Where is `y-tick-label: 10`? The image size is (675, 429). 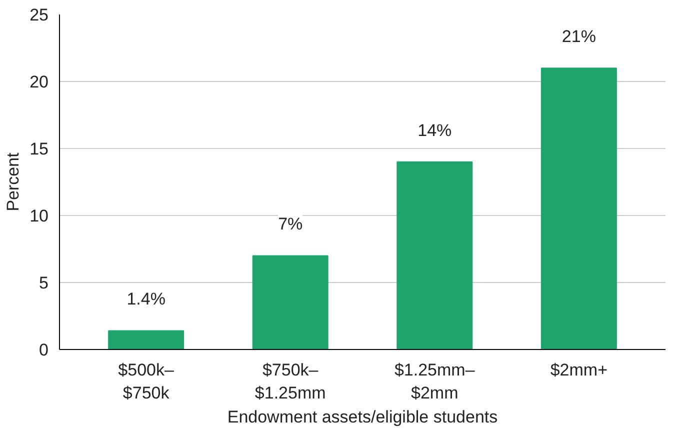 y-tick-label: 10 is located at coordinates (39, 216).